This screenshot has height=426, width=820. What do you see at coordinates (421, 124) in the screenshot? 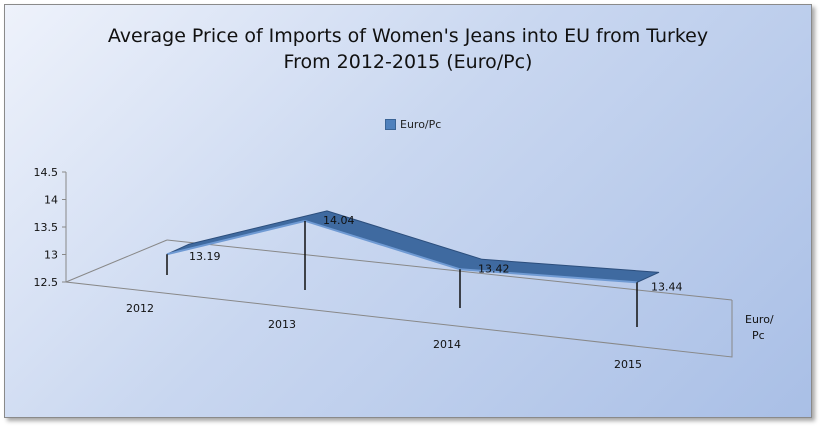
I see `legend-label: Euro/Pc` at bounding box center [421, 124].